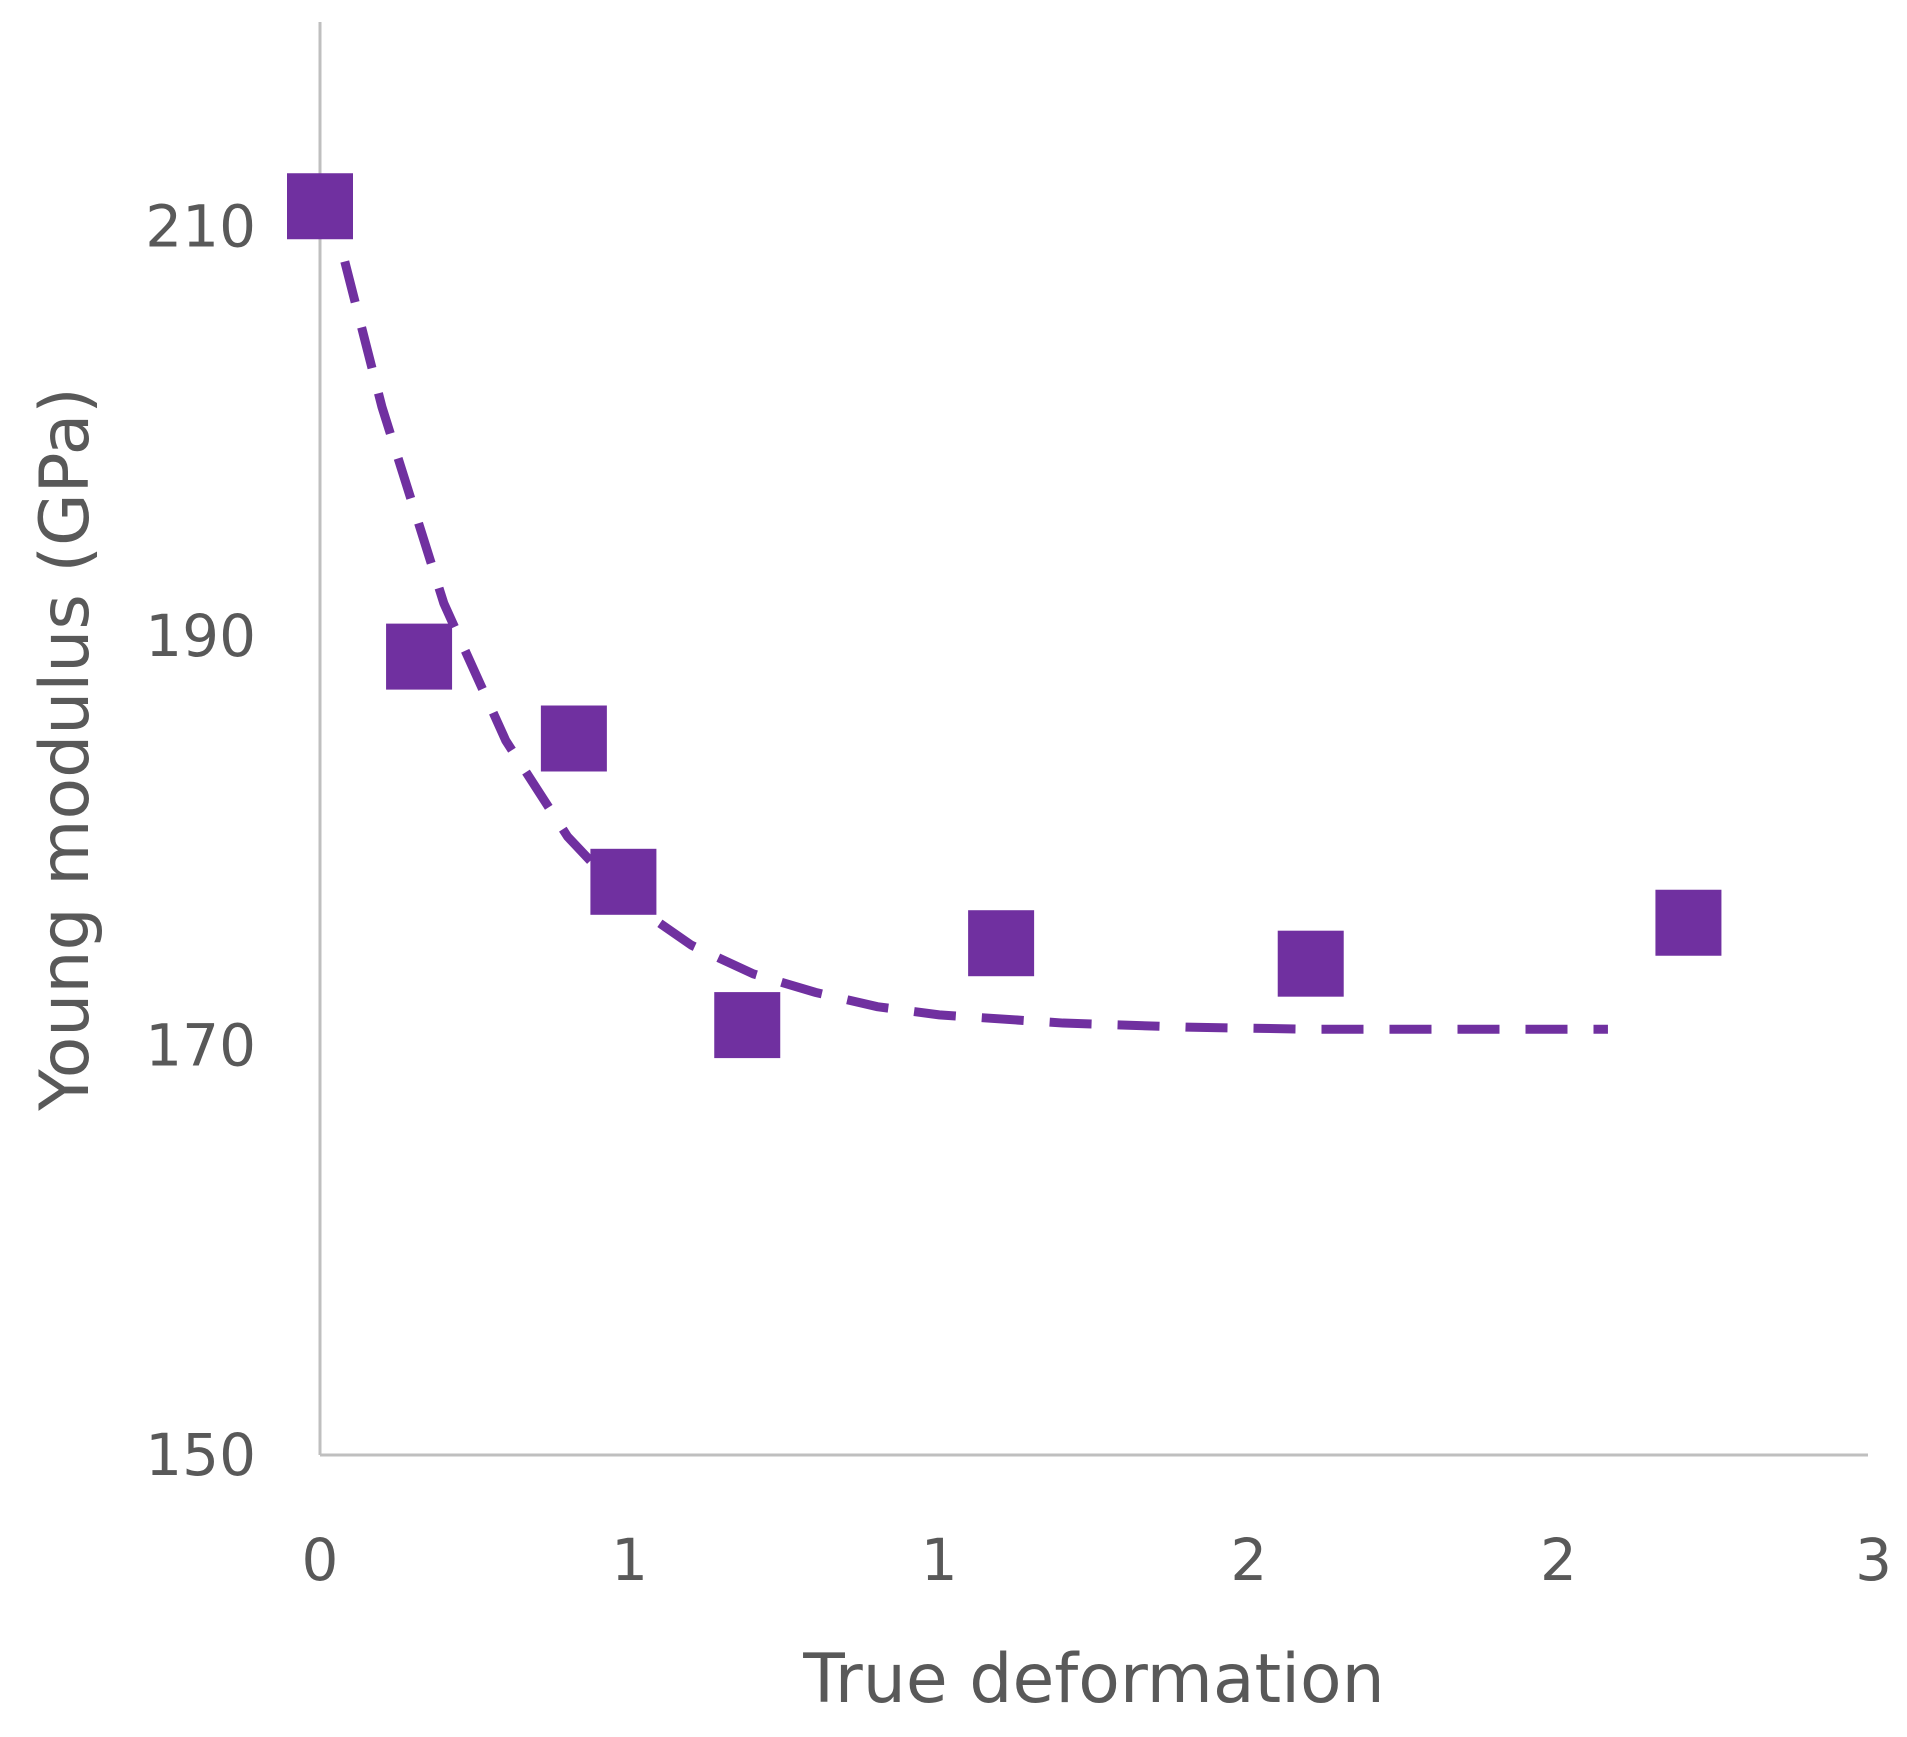 The image size is (1907, 1737). What do you see at coordinates (200, 1455) in the screenshot?
I see `y-tick-label: 150` at bounding box center [200, 1455].